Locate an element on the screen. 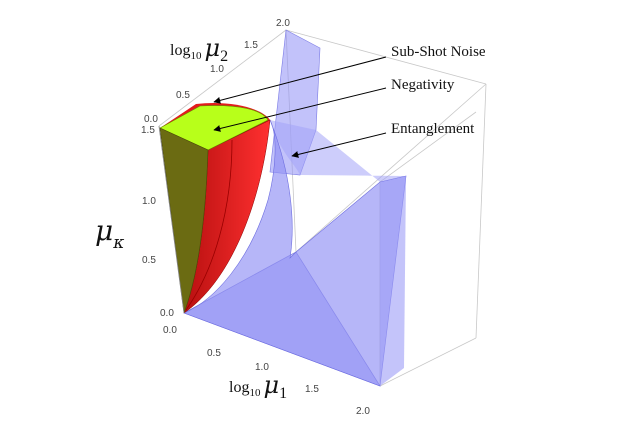 This screenshot has width=623, height=440. annotation-negativity: Negativity is located at coordinates (334, 104).